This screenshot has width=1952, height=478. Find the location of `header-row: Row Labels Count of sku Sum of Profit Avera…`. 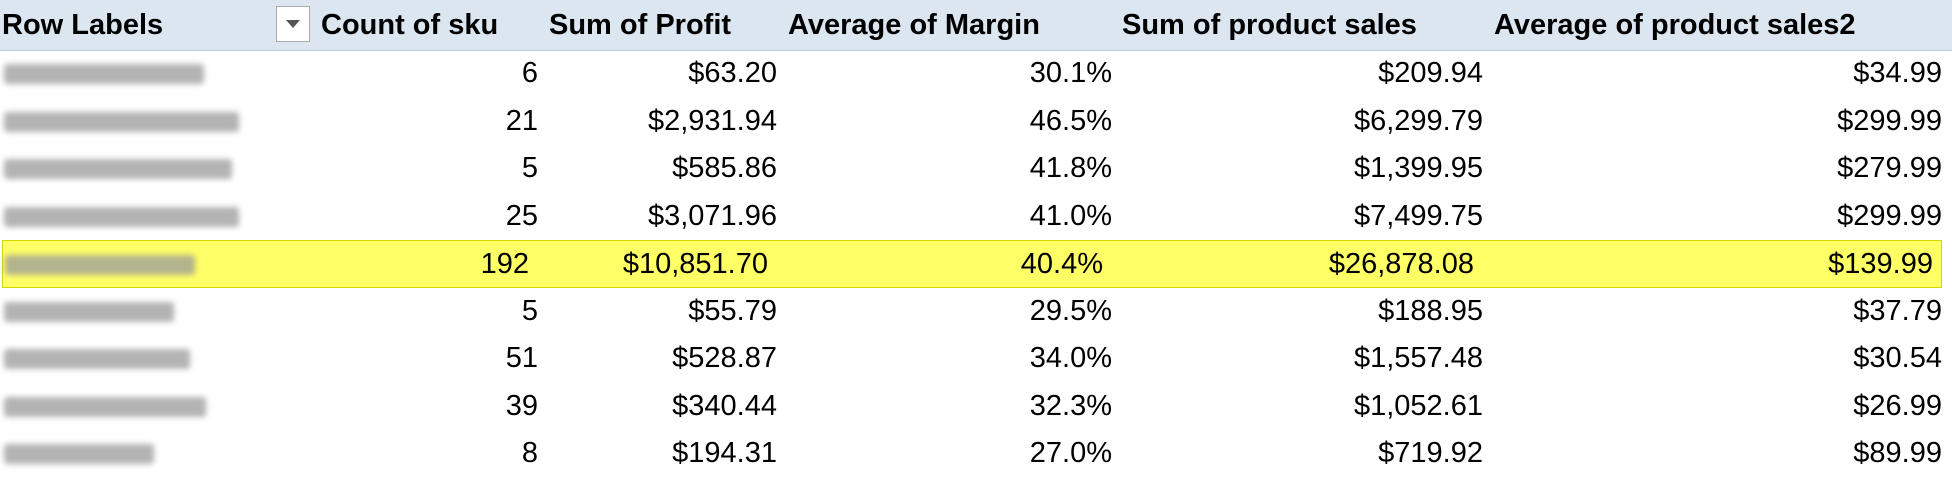

header-row: Row Labels Count of sku Sum of Profit Avera… is located at coordinates (976, 25).